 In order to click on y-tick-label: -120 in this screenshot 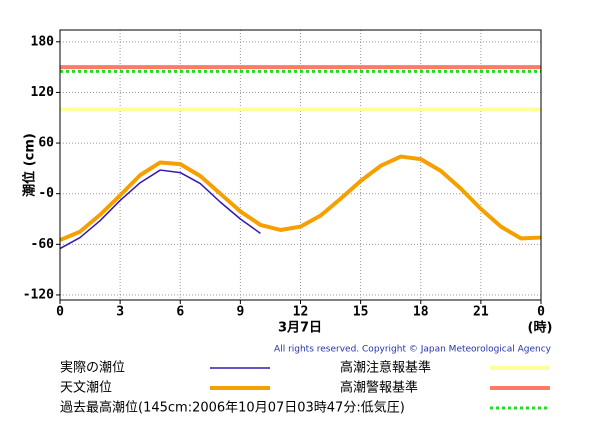, I will do `click(38, 294)`.